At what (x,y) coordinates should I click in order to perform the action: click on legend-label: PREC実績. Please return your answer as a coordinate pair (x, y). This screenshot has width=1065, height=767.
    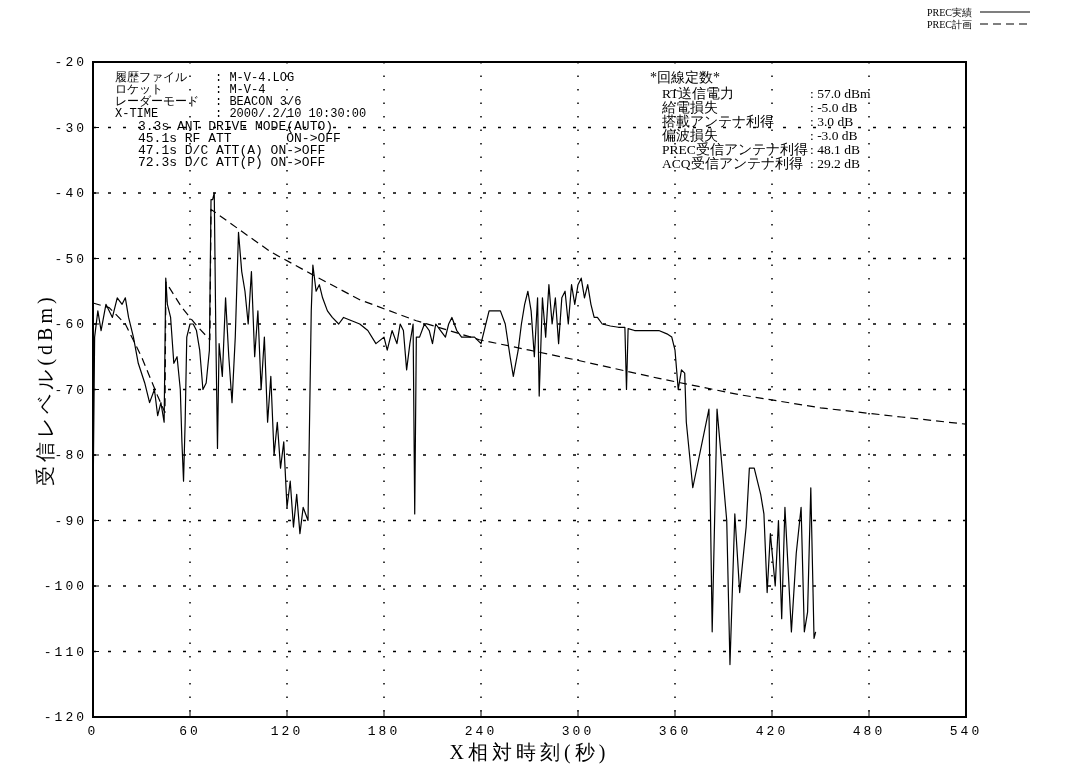
    Looking at the image, I should click on (949, 12).